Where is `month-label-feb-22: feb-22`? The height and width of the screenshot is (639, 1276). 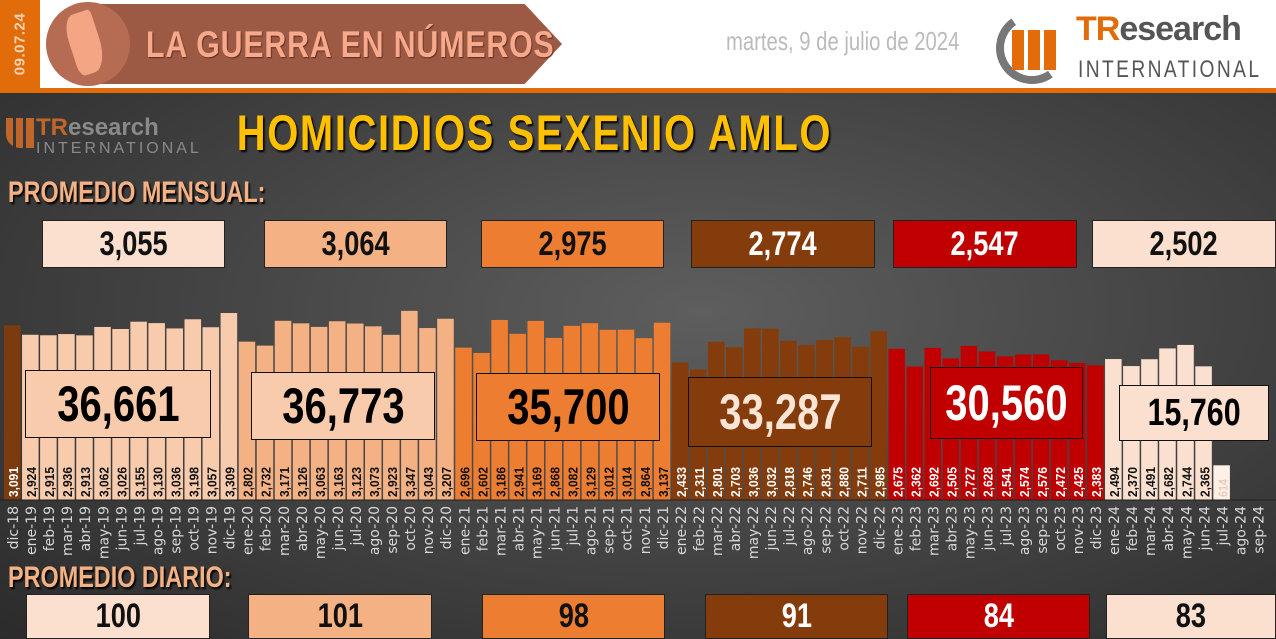
month-label-feb-22: feb-22 is located at coordinates (700, 528).